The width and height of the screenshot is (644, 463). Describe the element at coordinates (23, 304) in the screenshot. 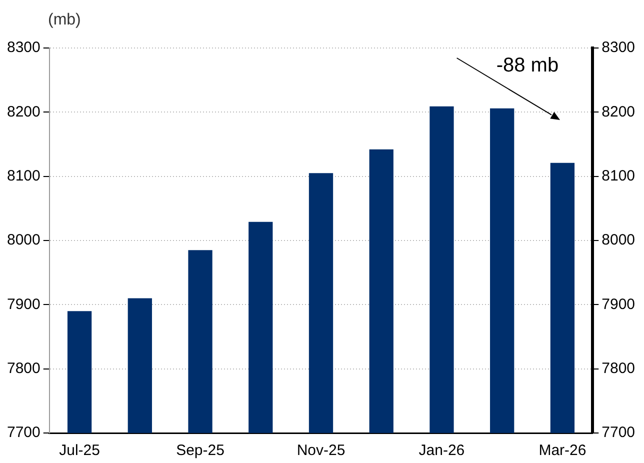

I see `y-tick-label: 7900` at that location.